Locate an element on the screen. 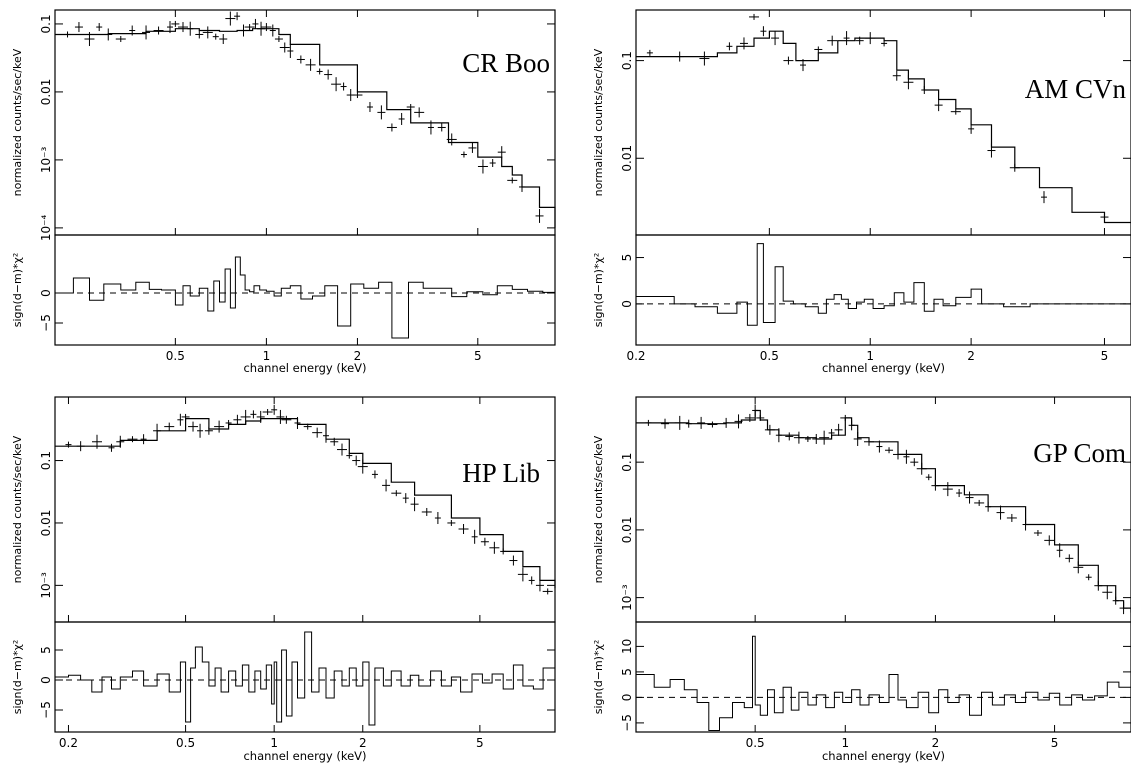 This screenshot has width=1131, height=765. y-tick-label: 0.1 is located at coordinates (627, 60).